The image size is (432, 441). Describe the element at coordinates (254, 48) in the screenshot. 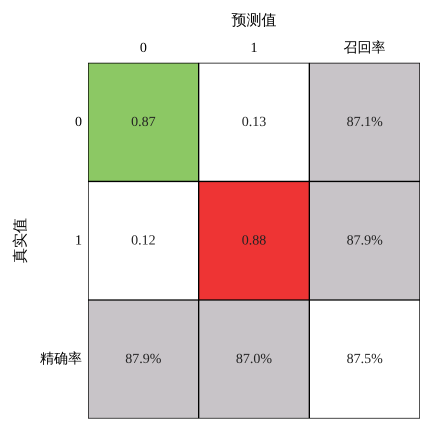

I see `x-tick-label: 1` at that location.